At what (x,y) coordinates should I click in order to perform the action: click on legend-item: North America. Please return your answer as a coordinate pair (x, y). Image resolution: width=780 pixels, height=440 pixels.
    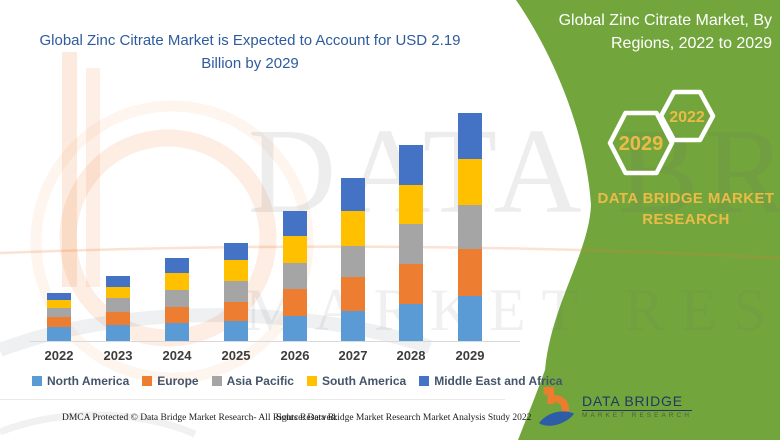
    Looking at the image, I should click on (80, 381).